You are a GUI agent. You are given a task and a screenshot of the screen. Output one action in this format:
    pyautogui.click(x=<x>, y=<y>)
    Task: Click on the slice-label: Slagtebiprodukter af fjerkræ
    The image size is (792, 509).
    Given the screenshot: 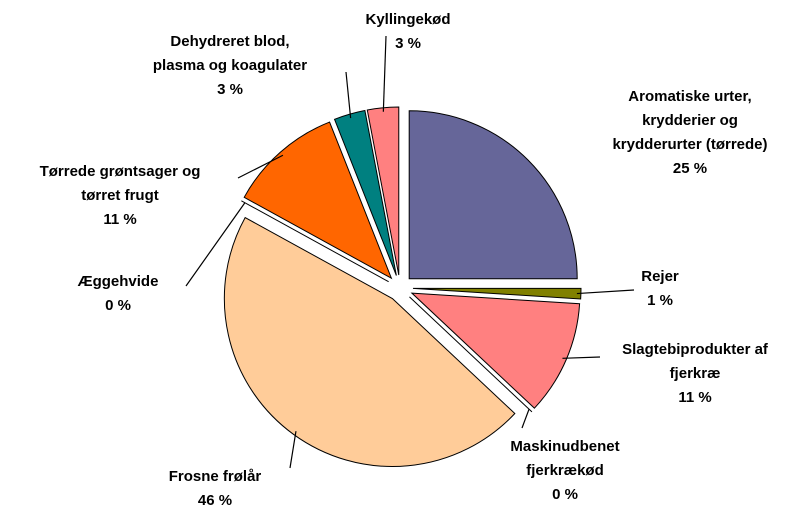 What is the action you would take?
    pyautogui.click(x=695, y=361)
    